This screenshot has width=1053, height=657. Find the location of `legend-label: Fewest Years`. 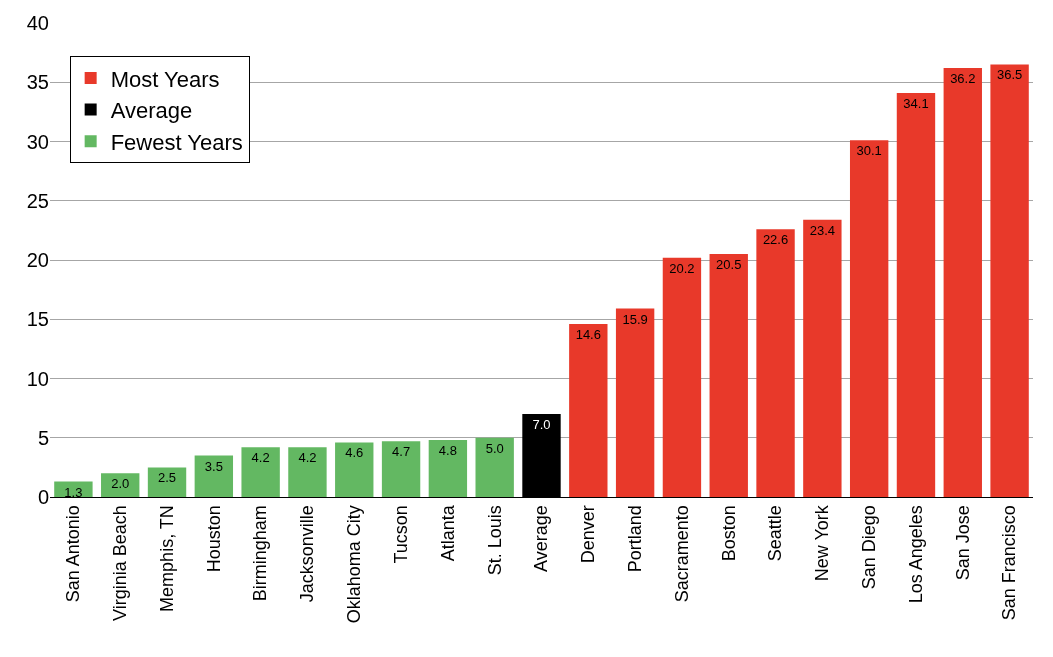

legend-label: Fewest Years is located at coordinates (176, 142).